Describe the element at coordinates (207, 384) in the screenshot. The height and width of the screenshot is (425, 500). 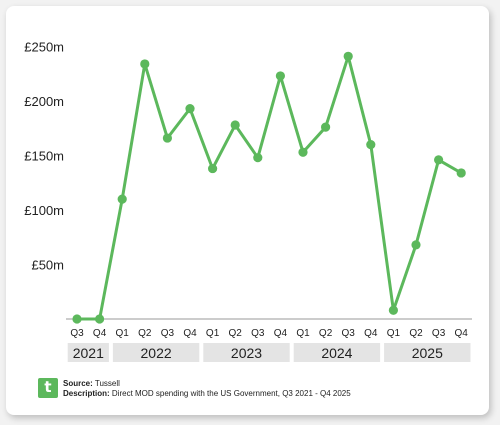
I see `source-line: Source: Tussell` at that location.